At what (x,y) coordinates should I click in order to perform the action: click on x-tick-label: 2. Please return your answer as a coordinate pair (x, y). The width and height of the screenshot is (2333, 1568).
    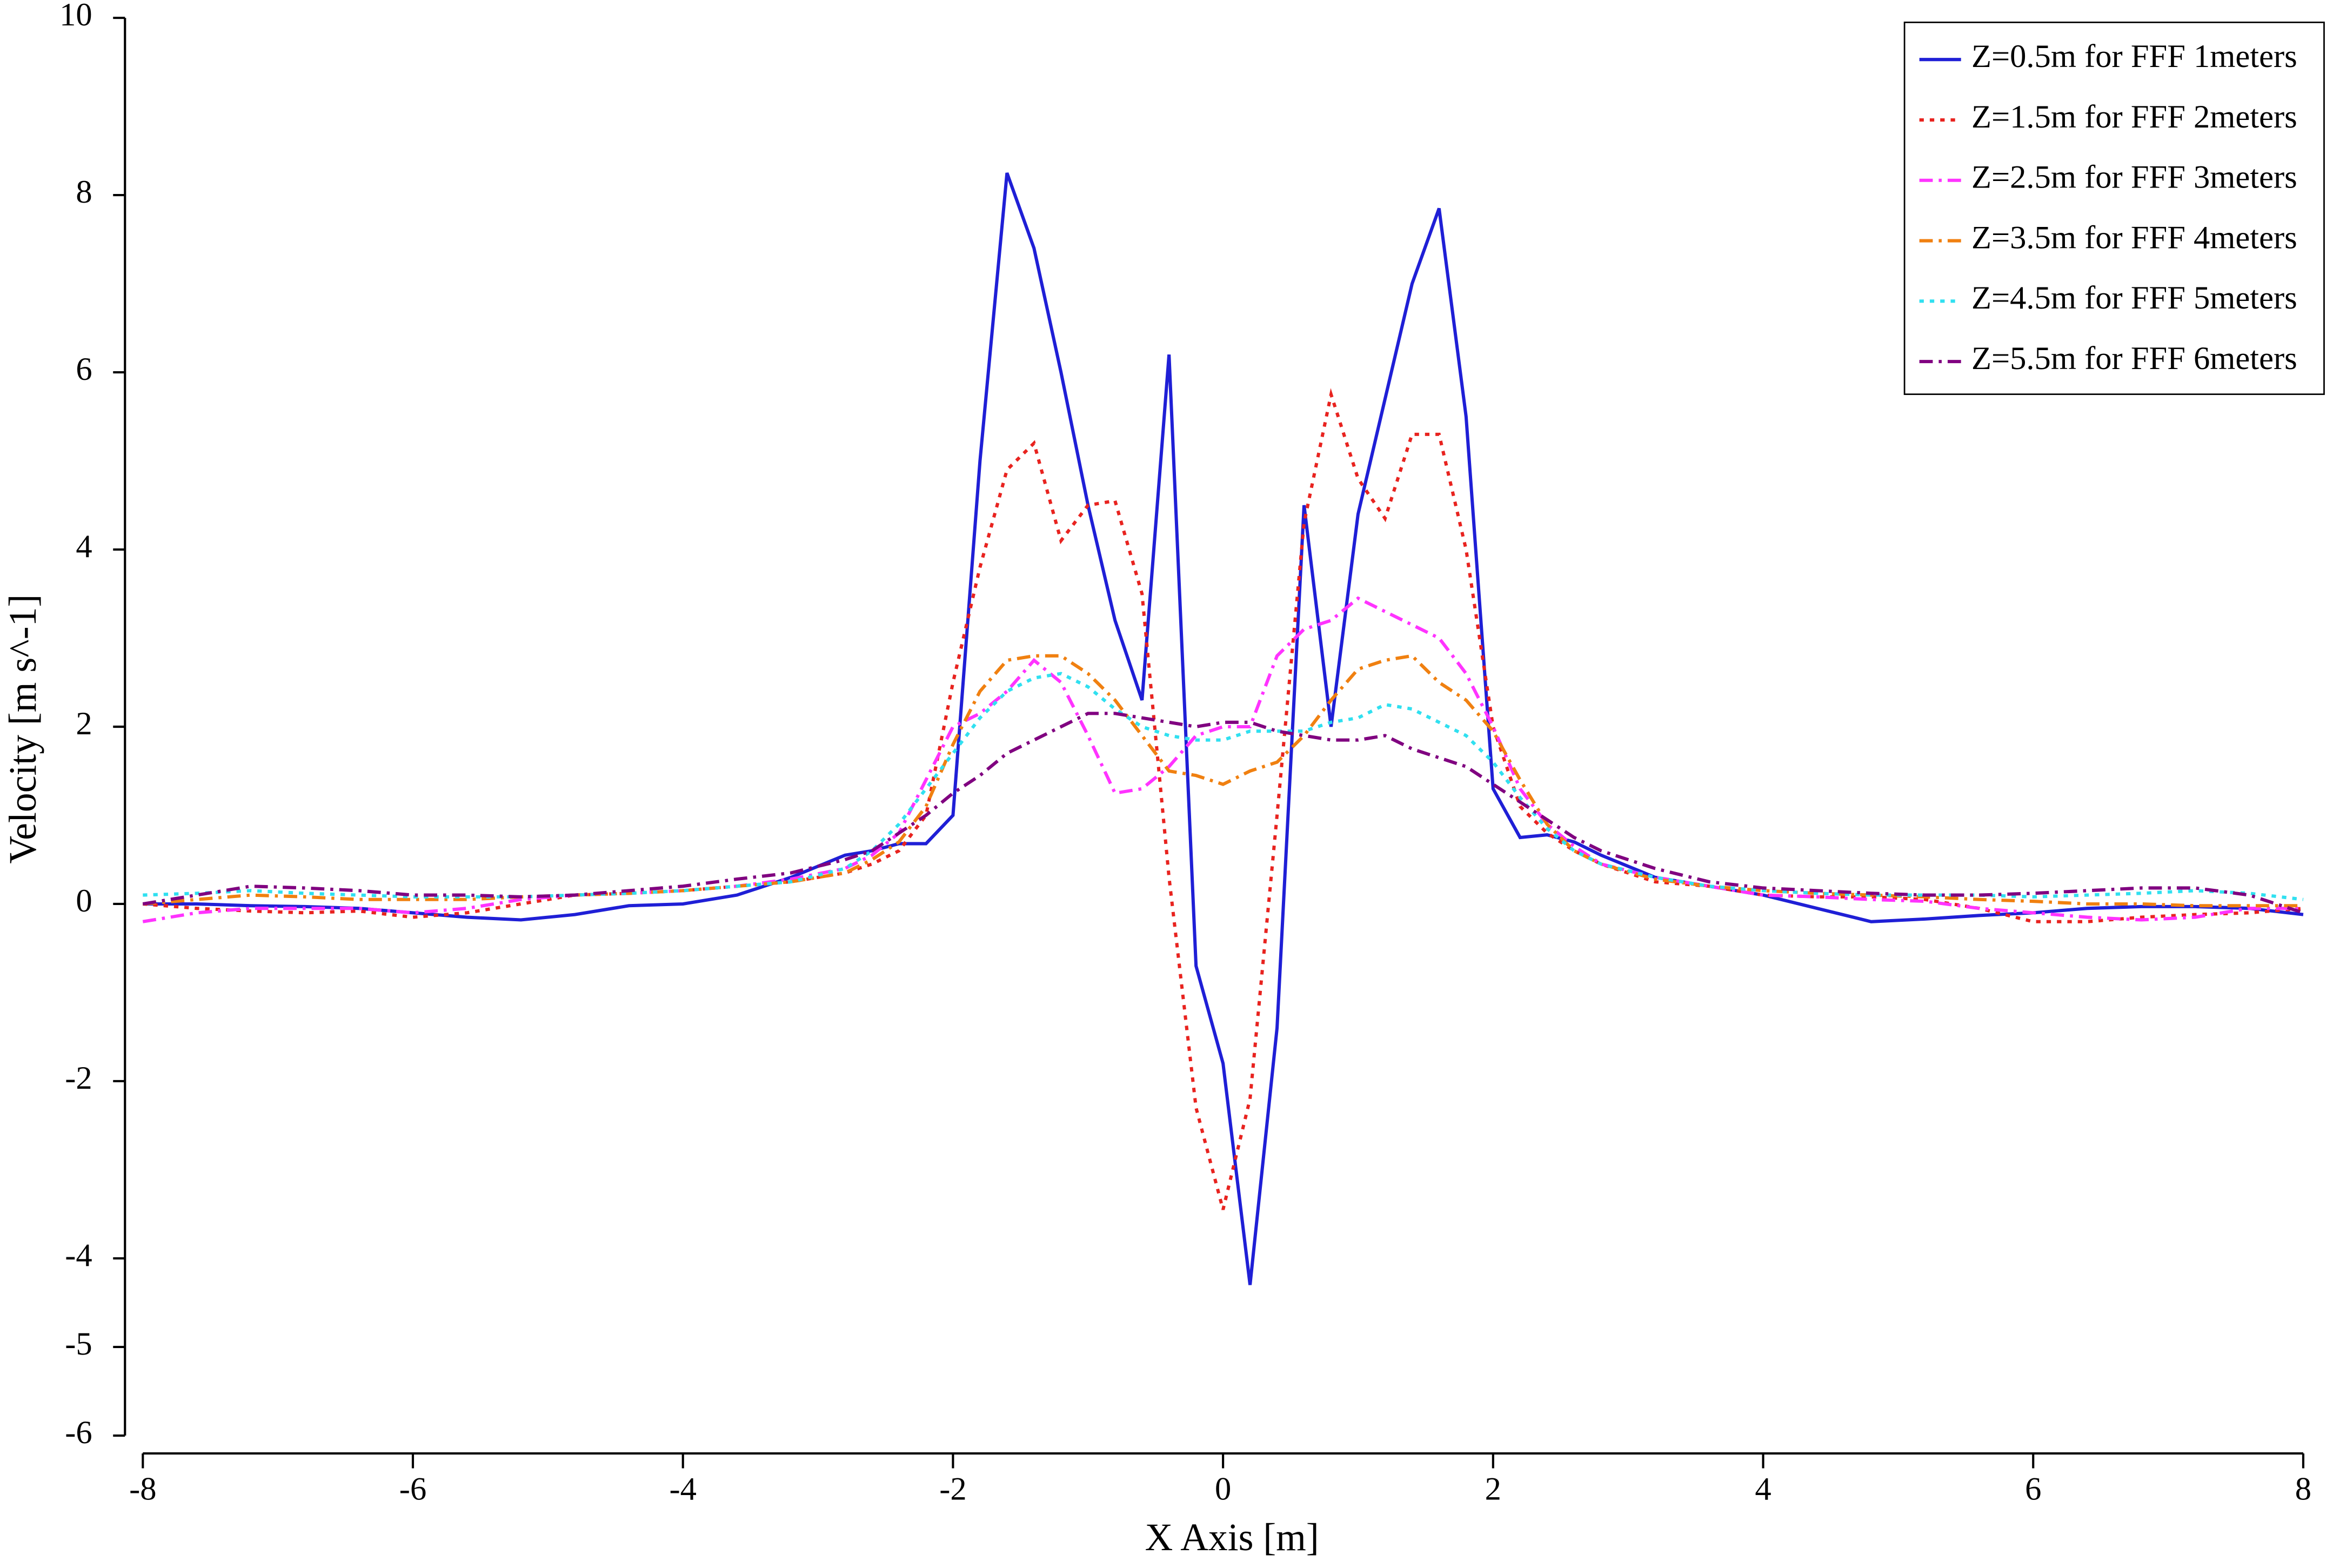
    Looking at the image, I should click on (1493, 1489).